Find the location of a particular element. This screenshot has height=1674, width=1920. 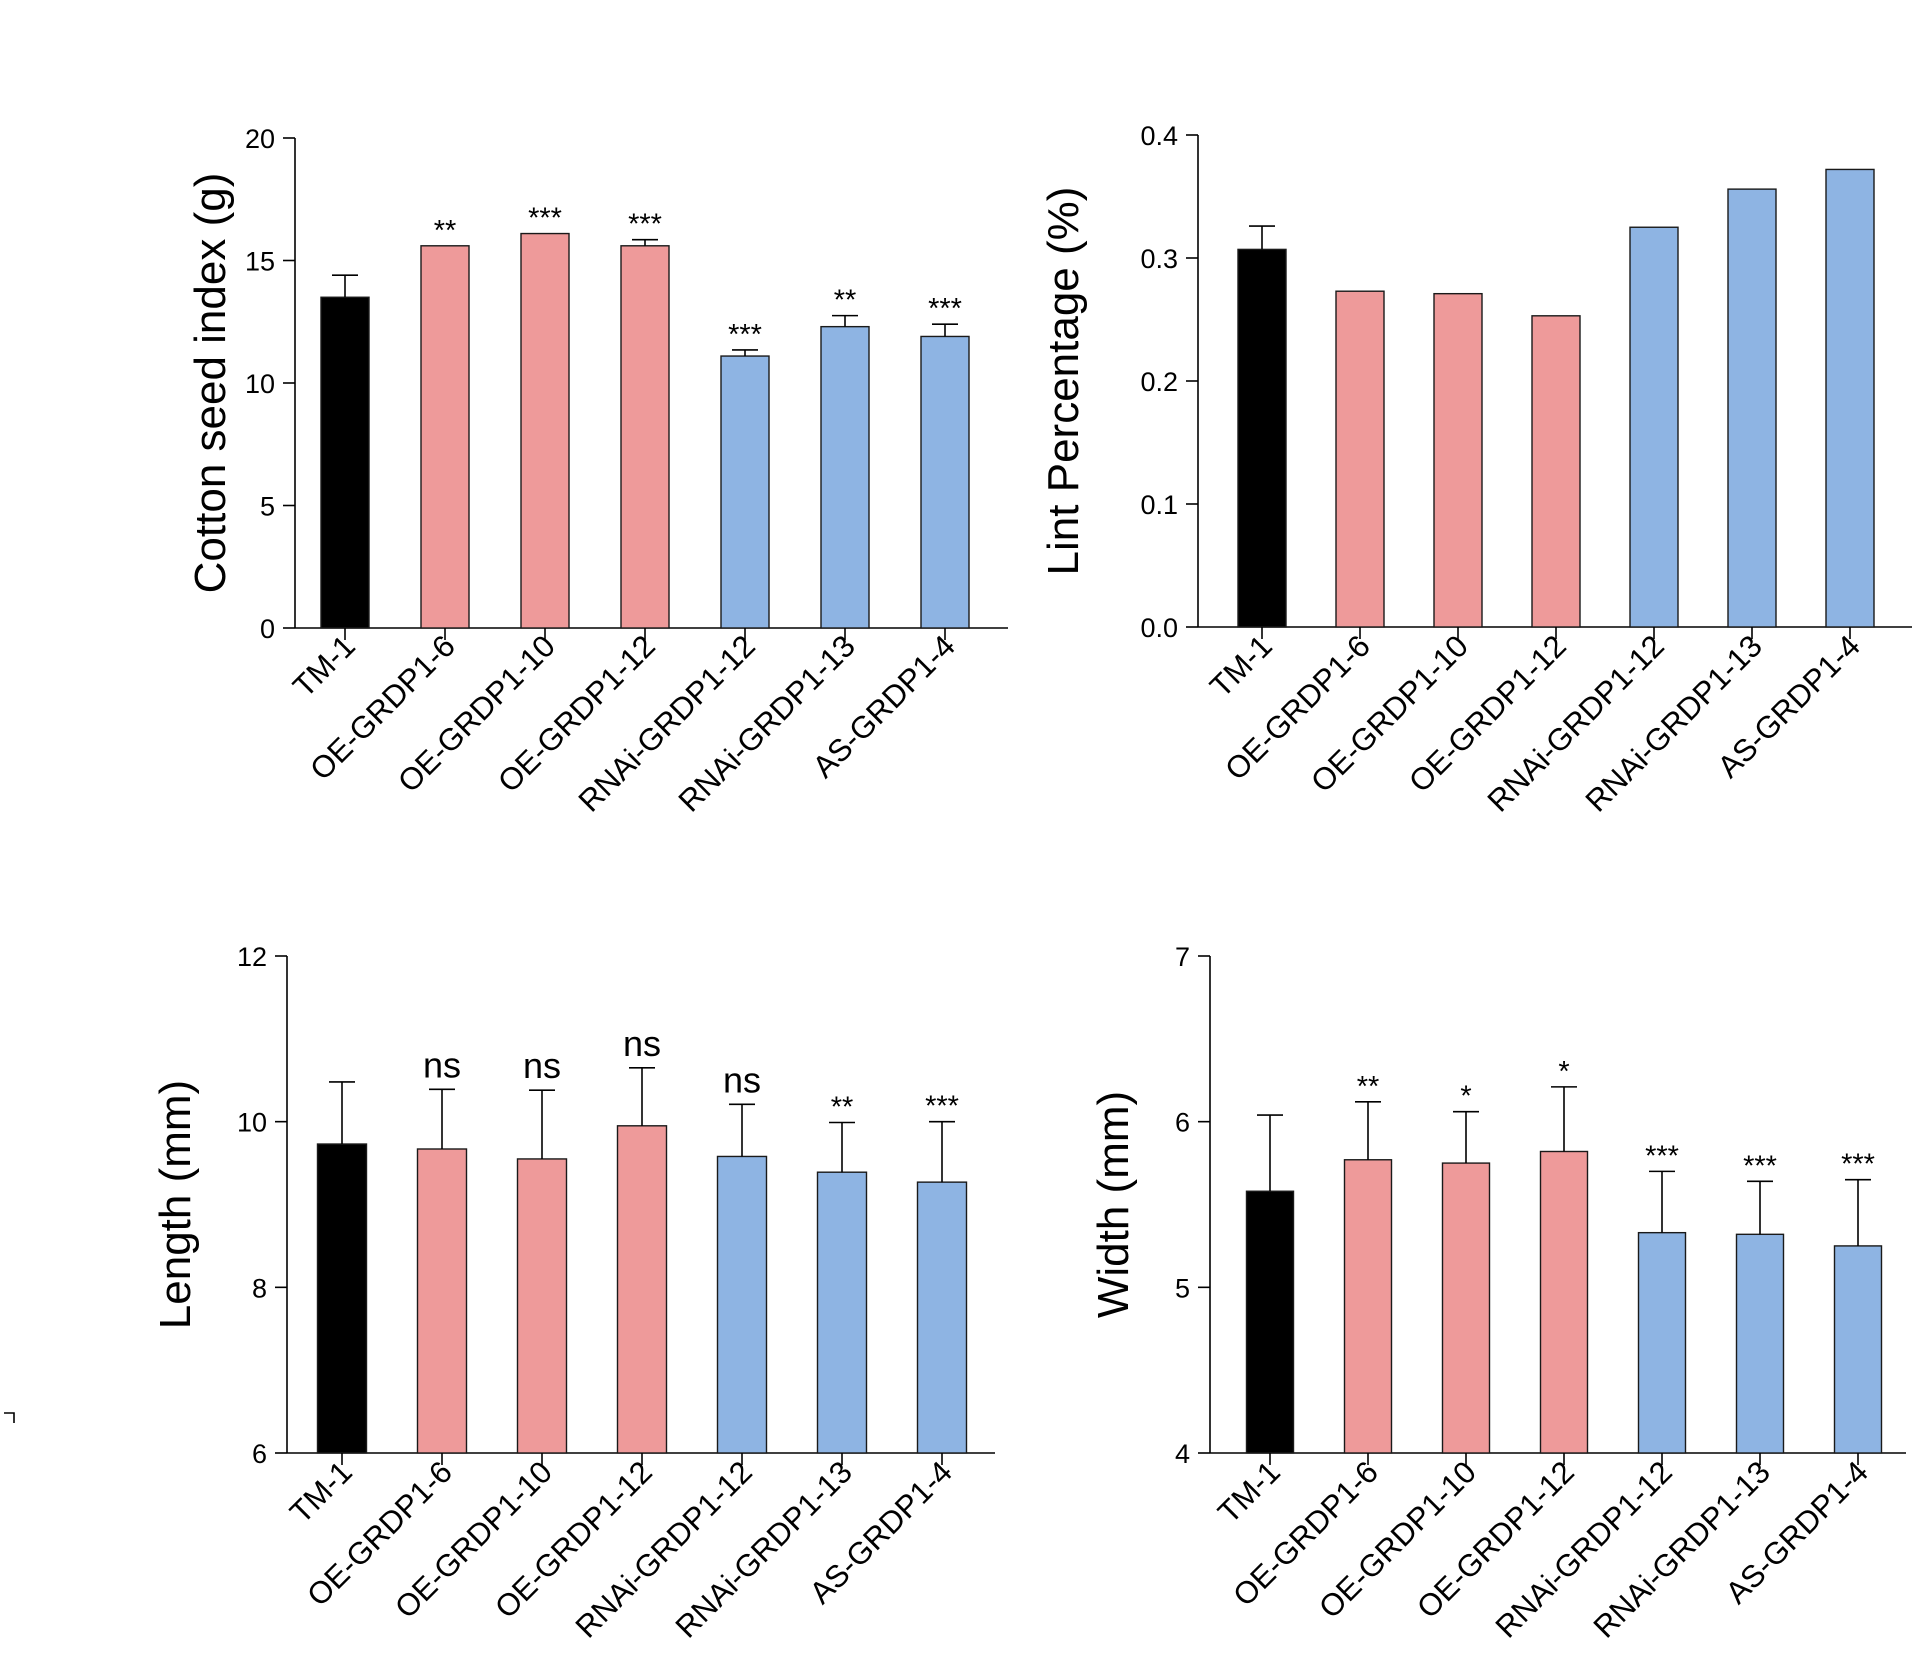

y-tick-label: 15 is located at coordinates (260, 262).